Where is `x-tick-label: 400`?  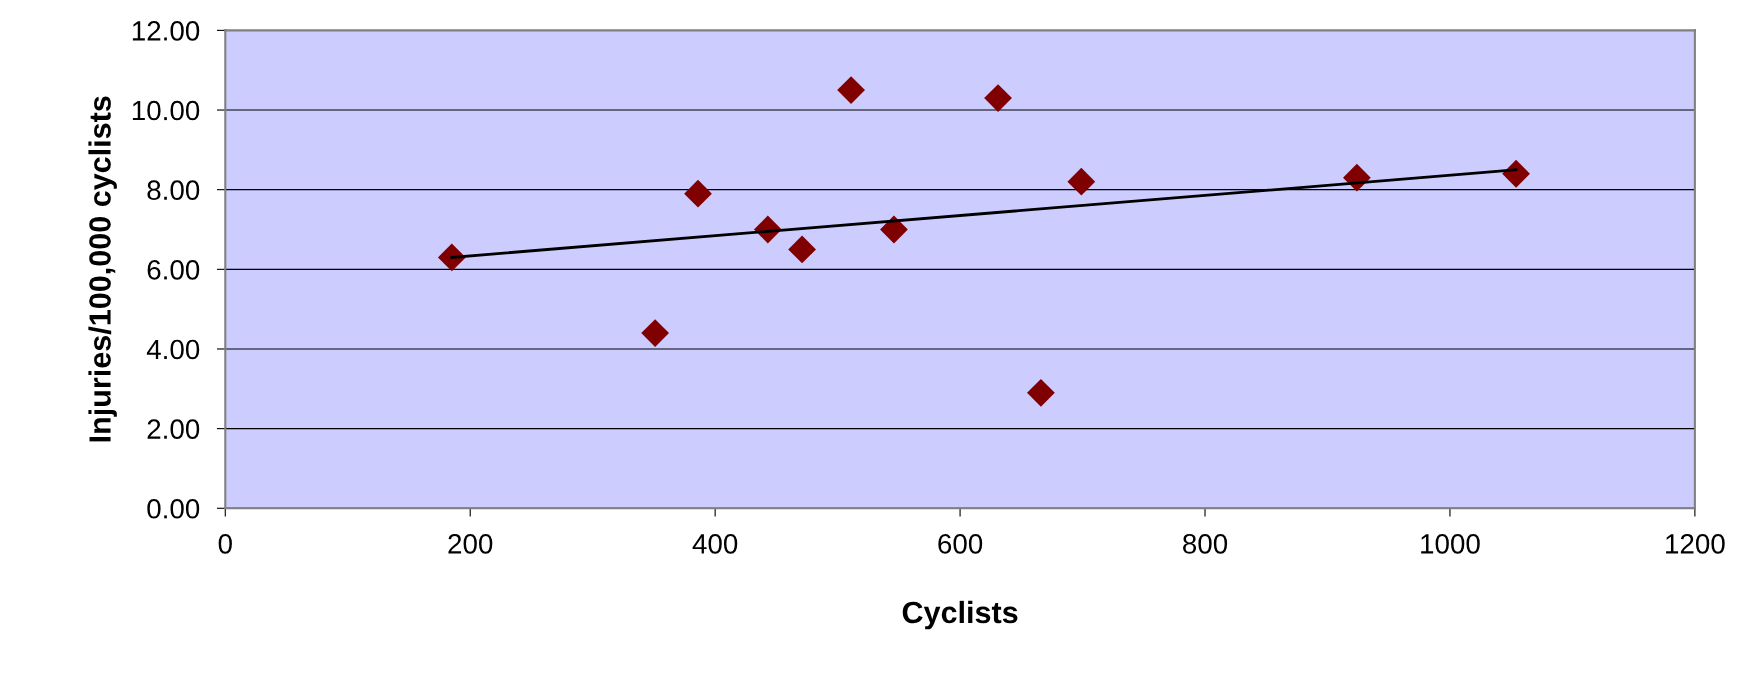 x-tick-label: 400 is located at coordinates (715, 544).